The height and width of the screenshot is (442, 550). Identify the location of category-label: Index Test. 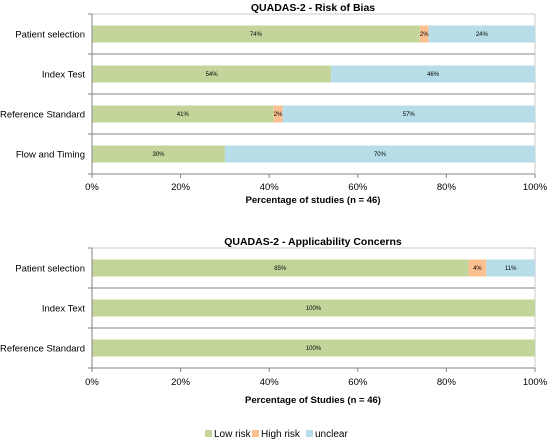
(63, 75).